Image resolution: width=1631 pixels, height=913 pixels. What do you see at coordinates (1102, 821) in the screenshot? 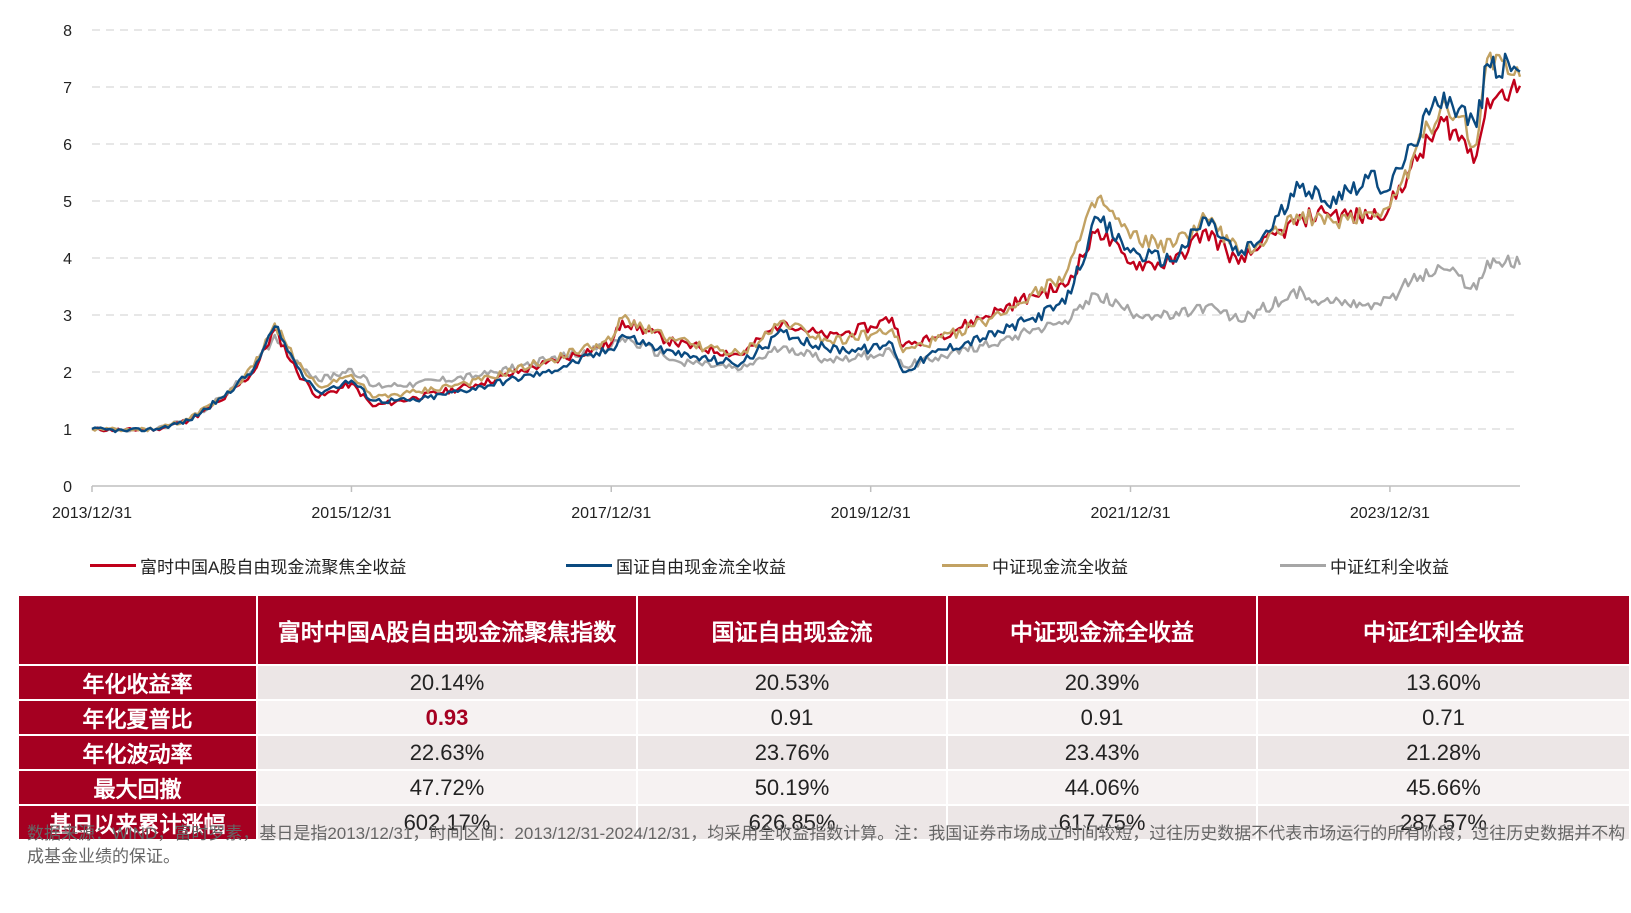
I see `table-cell: 617.75%` at bounding box center [1102, 821].